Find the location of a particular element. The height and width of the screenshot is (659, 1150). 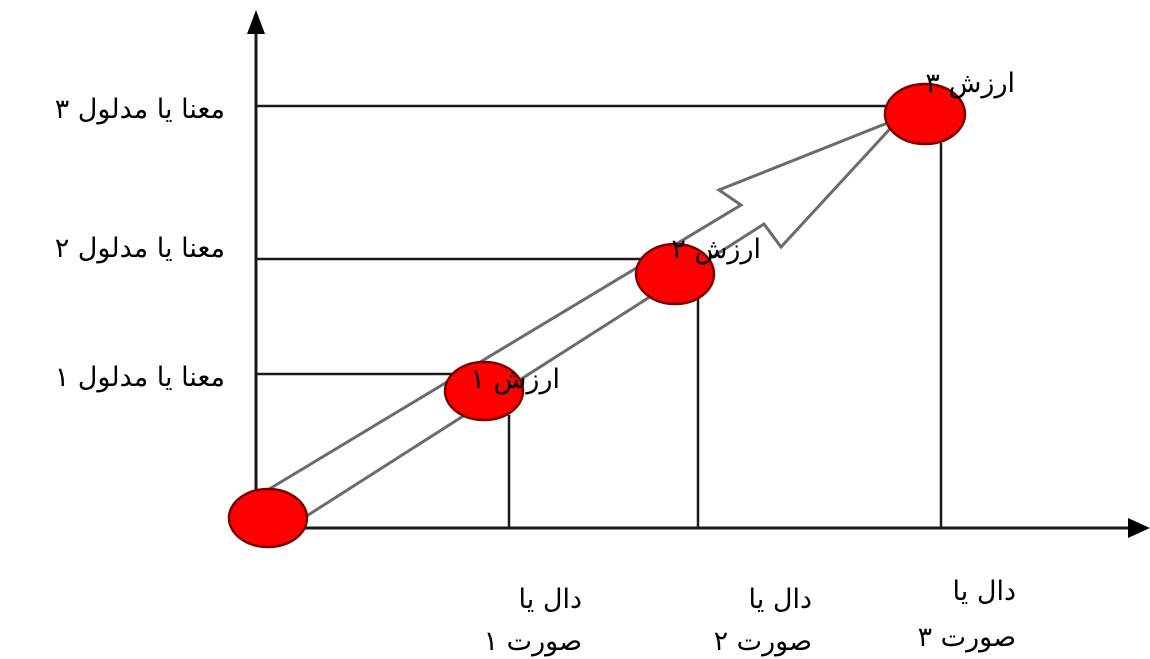

value-label-1: ارزش ۱ is located at coordinates (515, 379).